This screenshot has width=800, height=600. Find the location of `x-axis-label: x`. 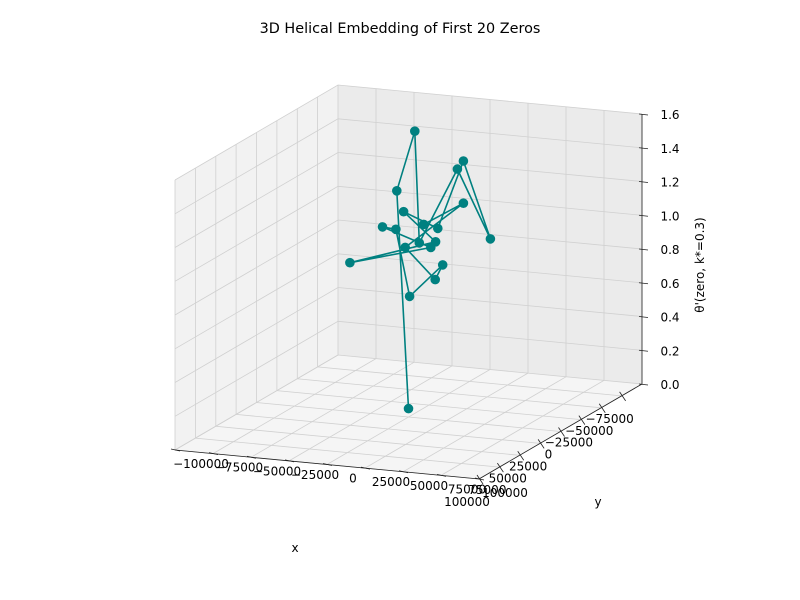

x-axis-label: x is located at coordinates (294, 548).